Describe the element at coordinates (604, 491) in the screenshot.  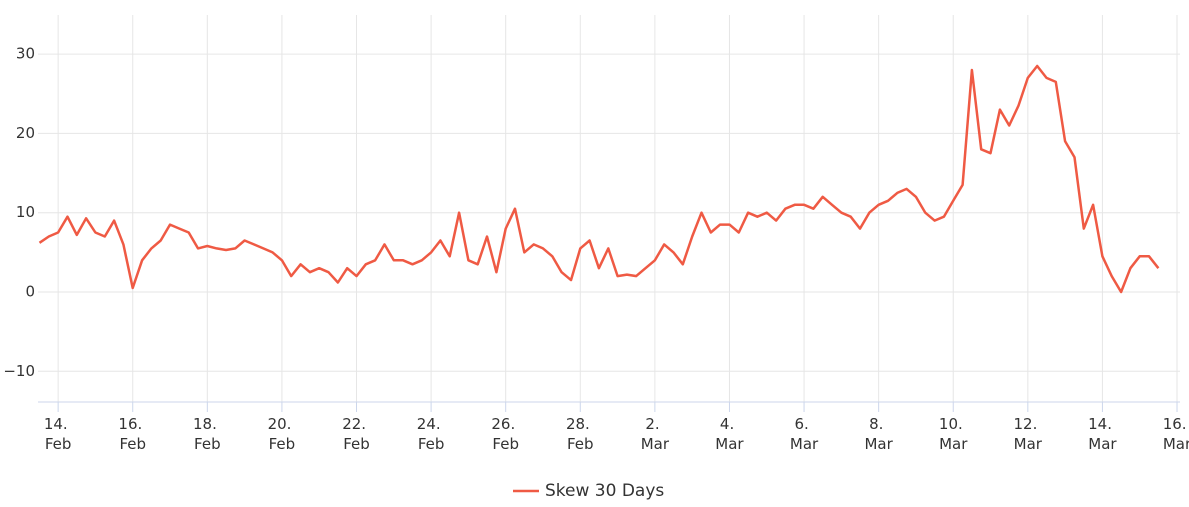
I see `legend-label: Skew 30 Days` at that location.